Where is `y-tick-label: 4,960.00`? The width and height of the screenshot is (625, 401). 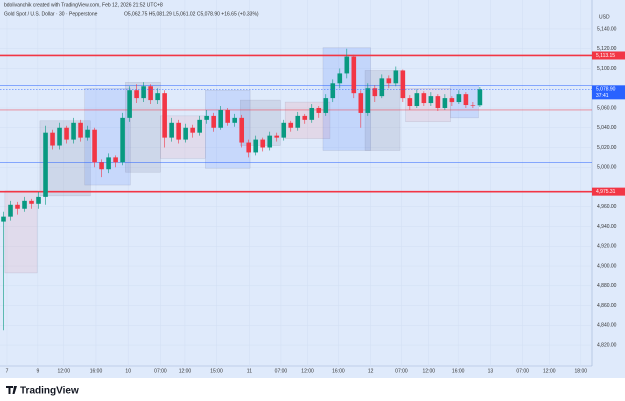
y-tick-label: 4,960.00 is located at coordinates (607, 207).